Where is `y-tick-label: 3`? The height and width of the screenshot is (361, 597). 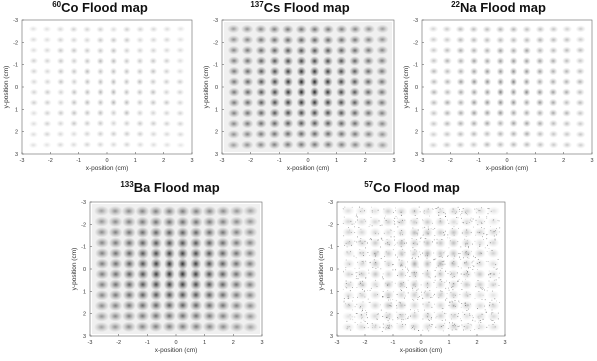
y-tick-label: 3 is located at coordinates (216, 155).